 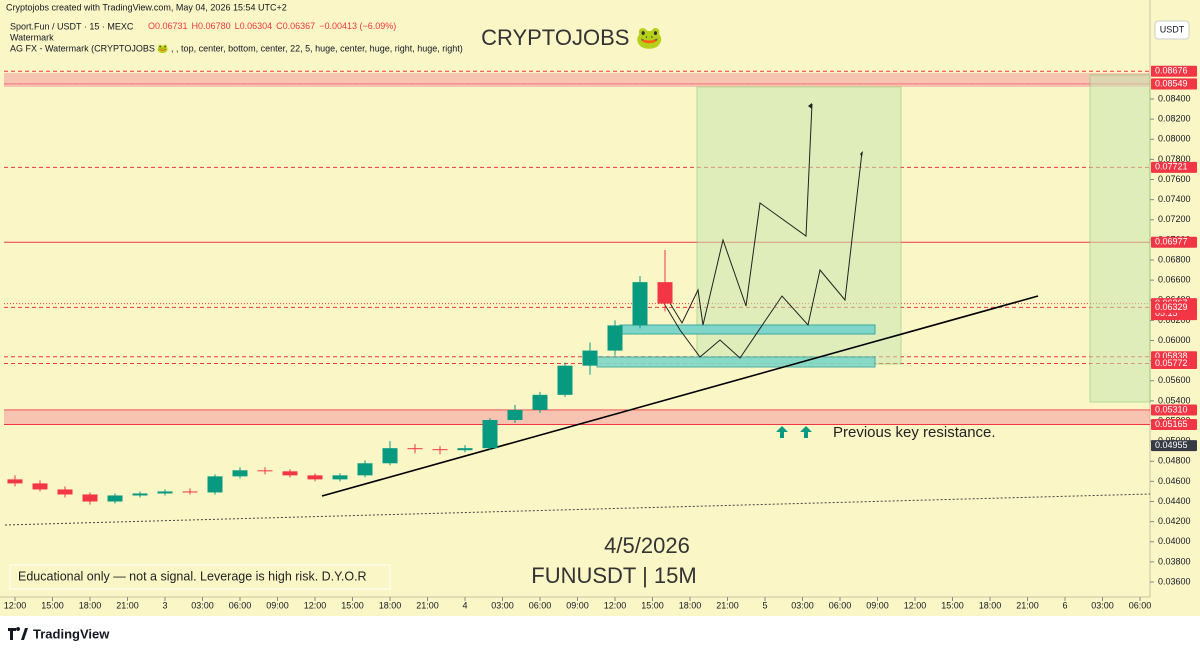 What do you see at coordinates (782, 432) in the screenshot?
I see `arrow-up` at bounding box center [782, 432].